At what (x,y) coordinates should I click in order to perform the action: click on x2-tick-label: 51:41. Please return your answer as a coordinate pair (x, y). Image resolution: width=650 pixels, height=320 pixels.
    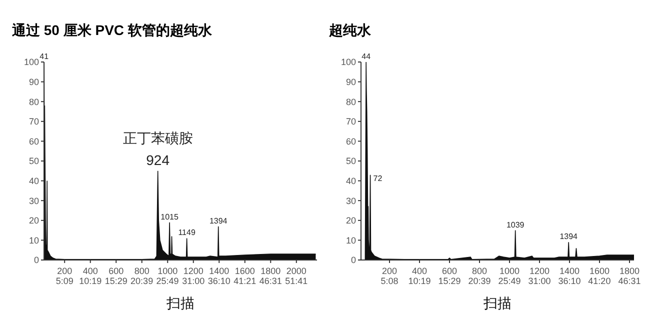
    Looking at the image, I should click on (296, 281).